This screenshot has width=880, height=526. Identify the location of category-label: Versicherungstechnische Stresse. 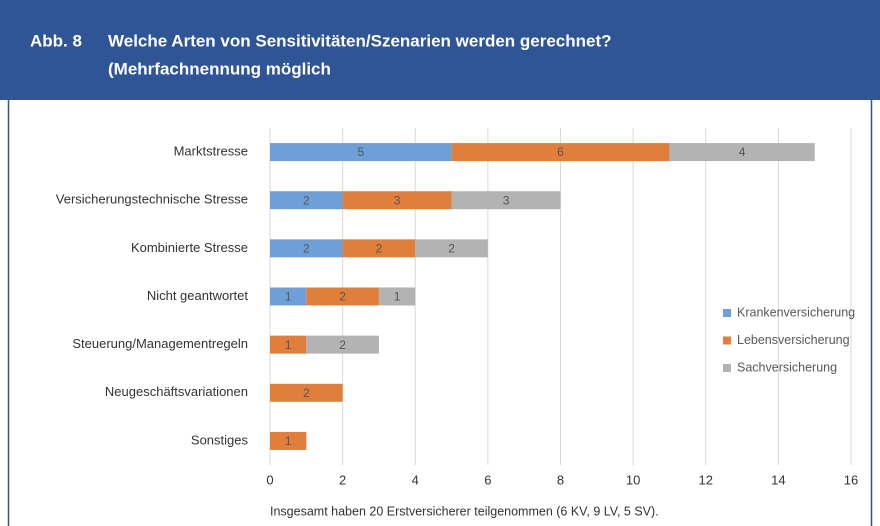
(152, 199).